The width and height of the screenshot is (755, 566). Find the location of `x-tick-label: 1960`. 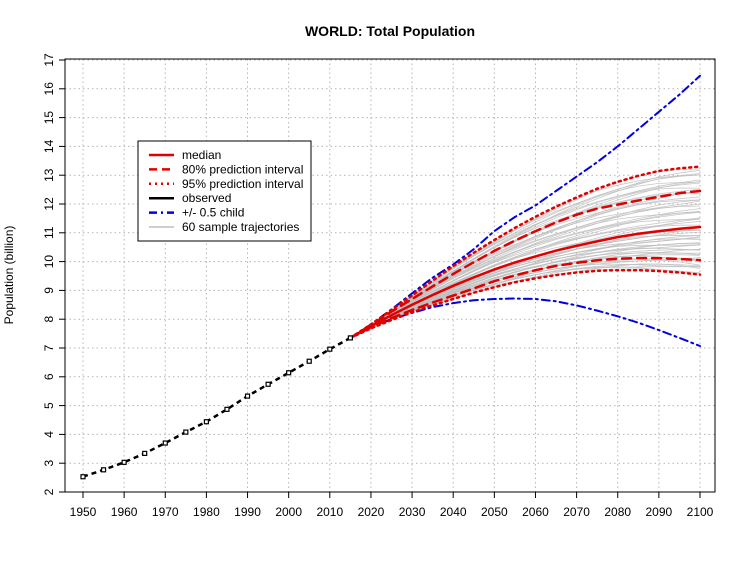

x-tick-label: 1960 is located at coordinates (124, 512).